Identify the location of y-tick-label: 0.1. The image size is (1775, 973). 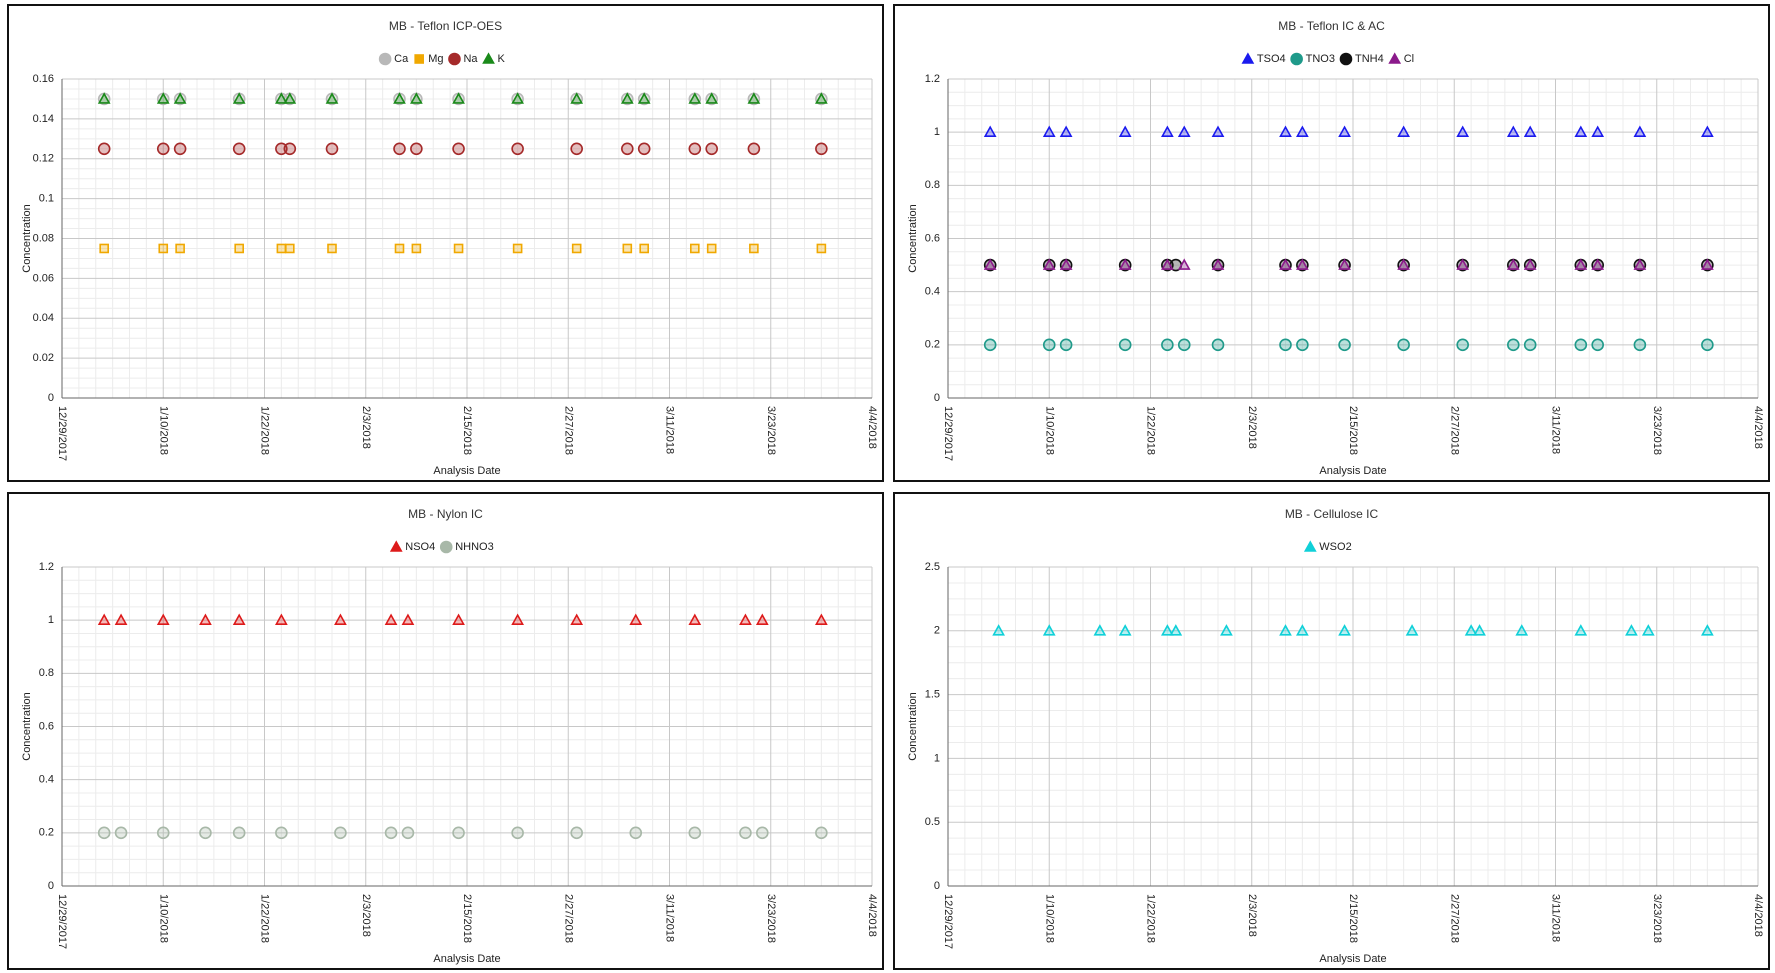
(46, 199).